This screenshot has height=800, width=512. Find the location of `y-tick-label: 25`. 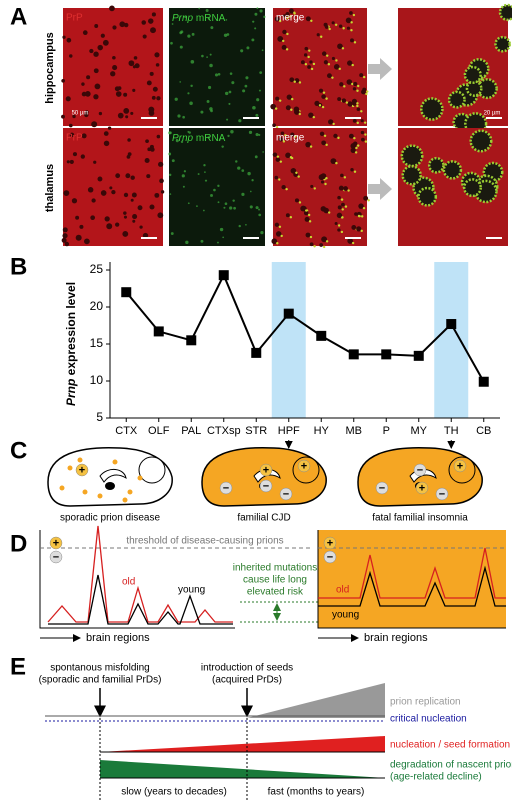

y-tick-label: 25 is located at coordinates (97, 269).